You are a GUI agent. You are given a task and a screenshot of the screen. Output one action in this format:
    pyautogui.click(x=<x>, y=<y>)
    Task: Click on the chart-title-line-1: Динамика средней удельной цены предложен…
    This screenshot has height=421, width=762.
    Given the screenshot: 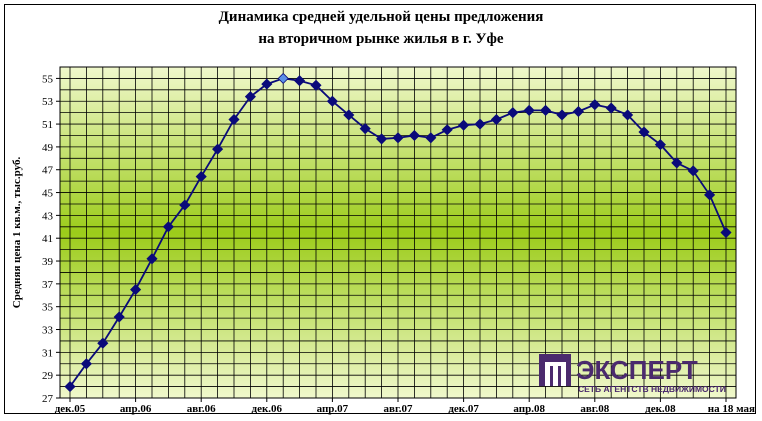 What is the action you would take?
    pyautogui.click(x=381, y=17)
    